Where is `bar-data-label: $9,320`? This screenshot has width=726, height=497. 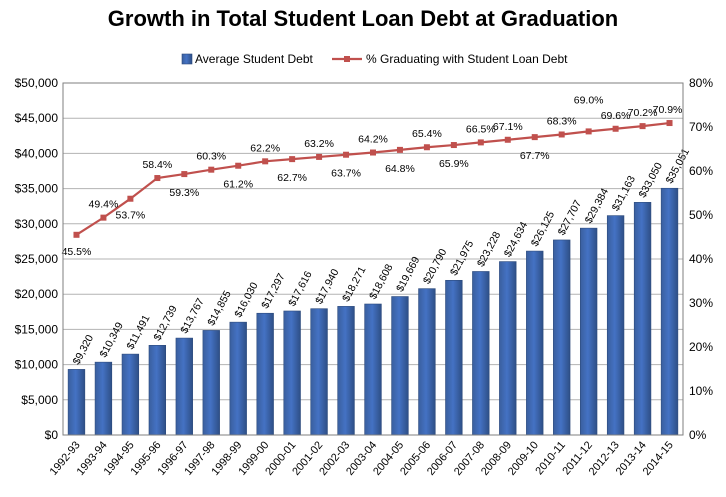
bar-data-label: $9,320 is located at coordinates (84, 350).